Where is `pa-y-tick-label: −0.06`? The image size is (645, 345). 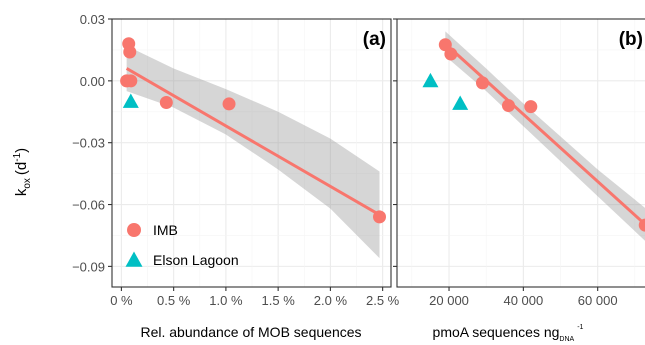 pa-y-tick-label: −0.06 is located at coordinates (88, 205).